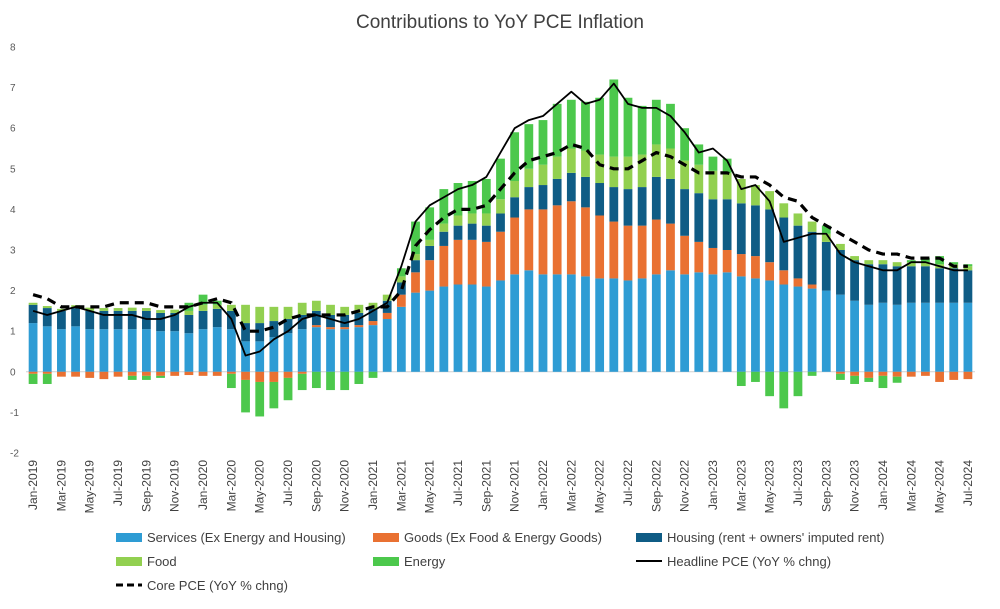 This screenshot has width=1000, height=609. I want to click on x-tick-label: Nov-2020, so click(345, 486).